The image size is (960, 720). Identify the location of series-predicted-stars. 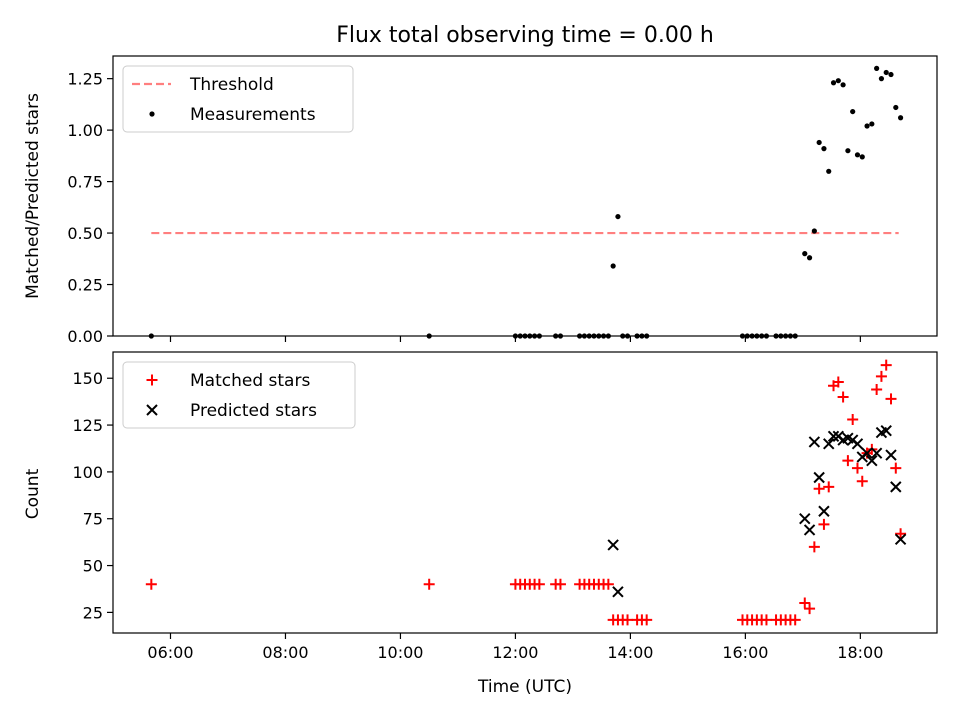
(757, 511).